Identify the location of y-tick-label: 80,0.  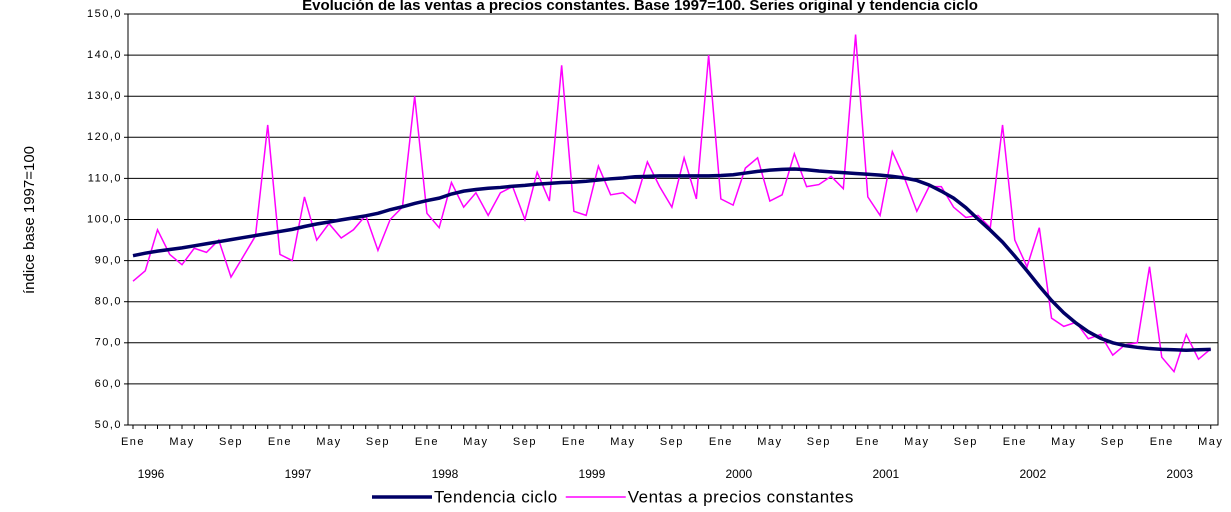
(108, 302).